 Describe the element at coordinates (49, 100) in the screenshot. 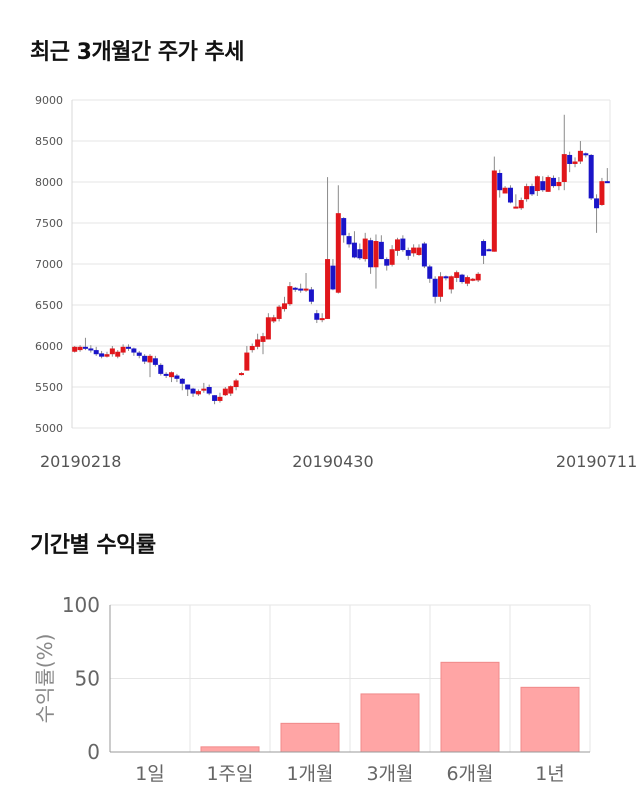

I see `y-tick-label: 9000` at that location.